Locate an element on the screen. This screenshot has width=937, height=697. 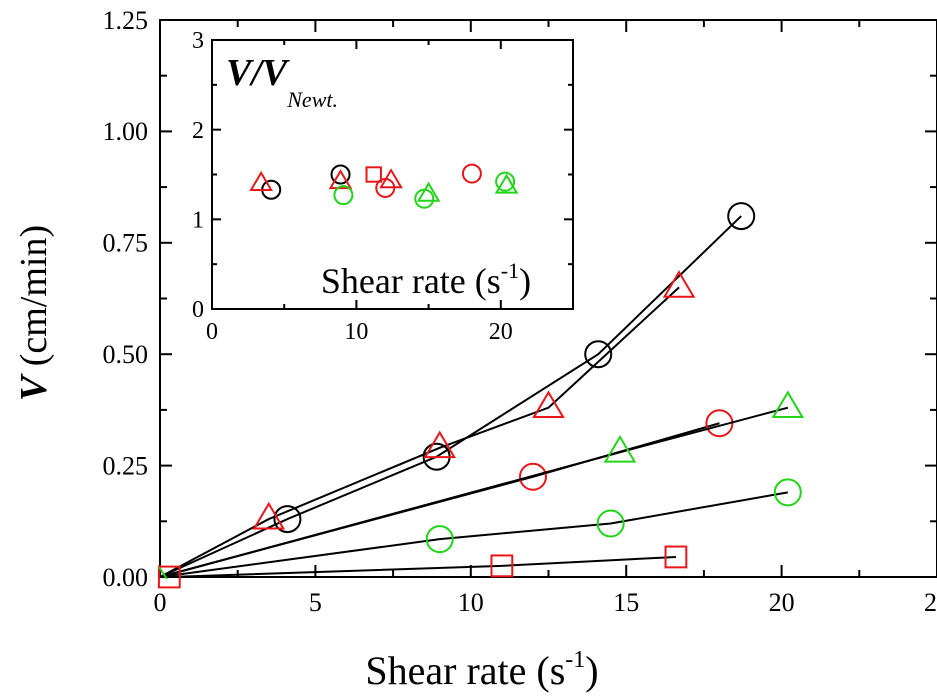
y-tick-label: 1.00 is located at coordinates (126, 131).